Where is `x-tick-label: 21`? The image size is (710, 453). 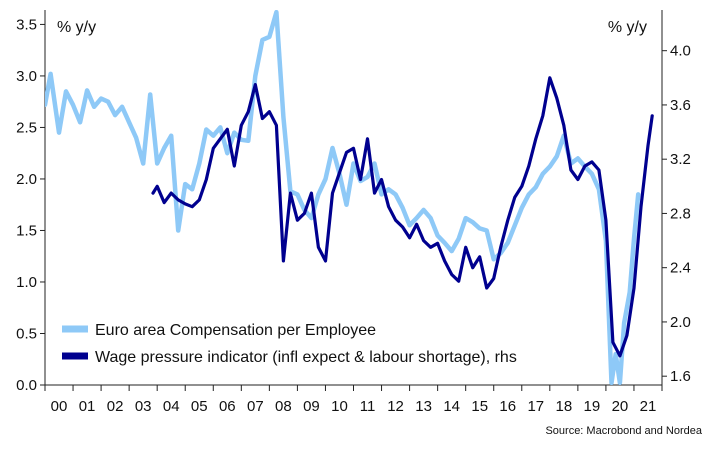 x-tick-label: 21 is located at coordinates (648, 406).